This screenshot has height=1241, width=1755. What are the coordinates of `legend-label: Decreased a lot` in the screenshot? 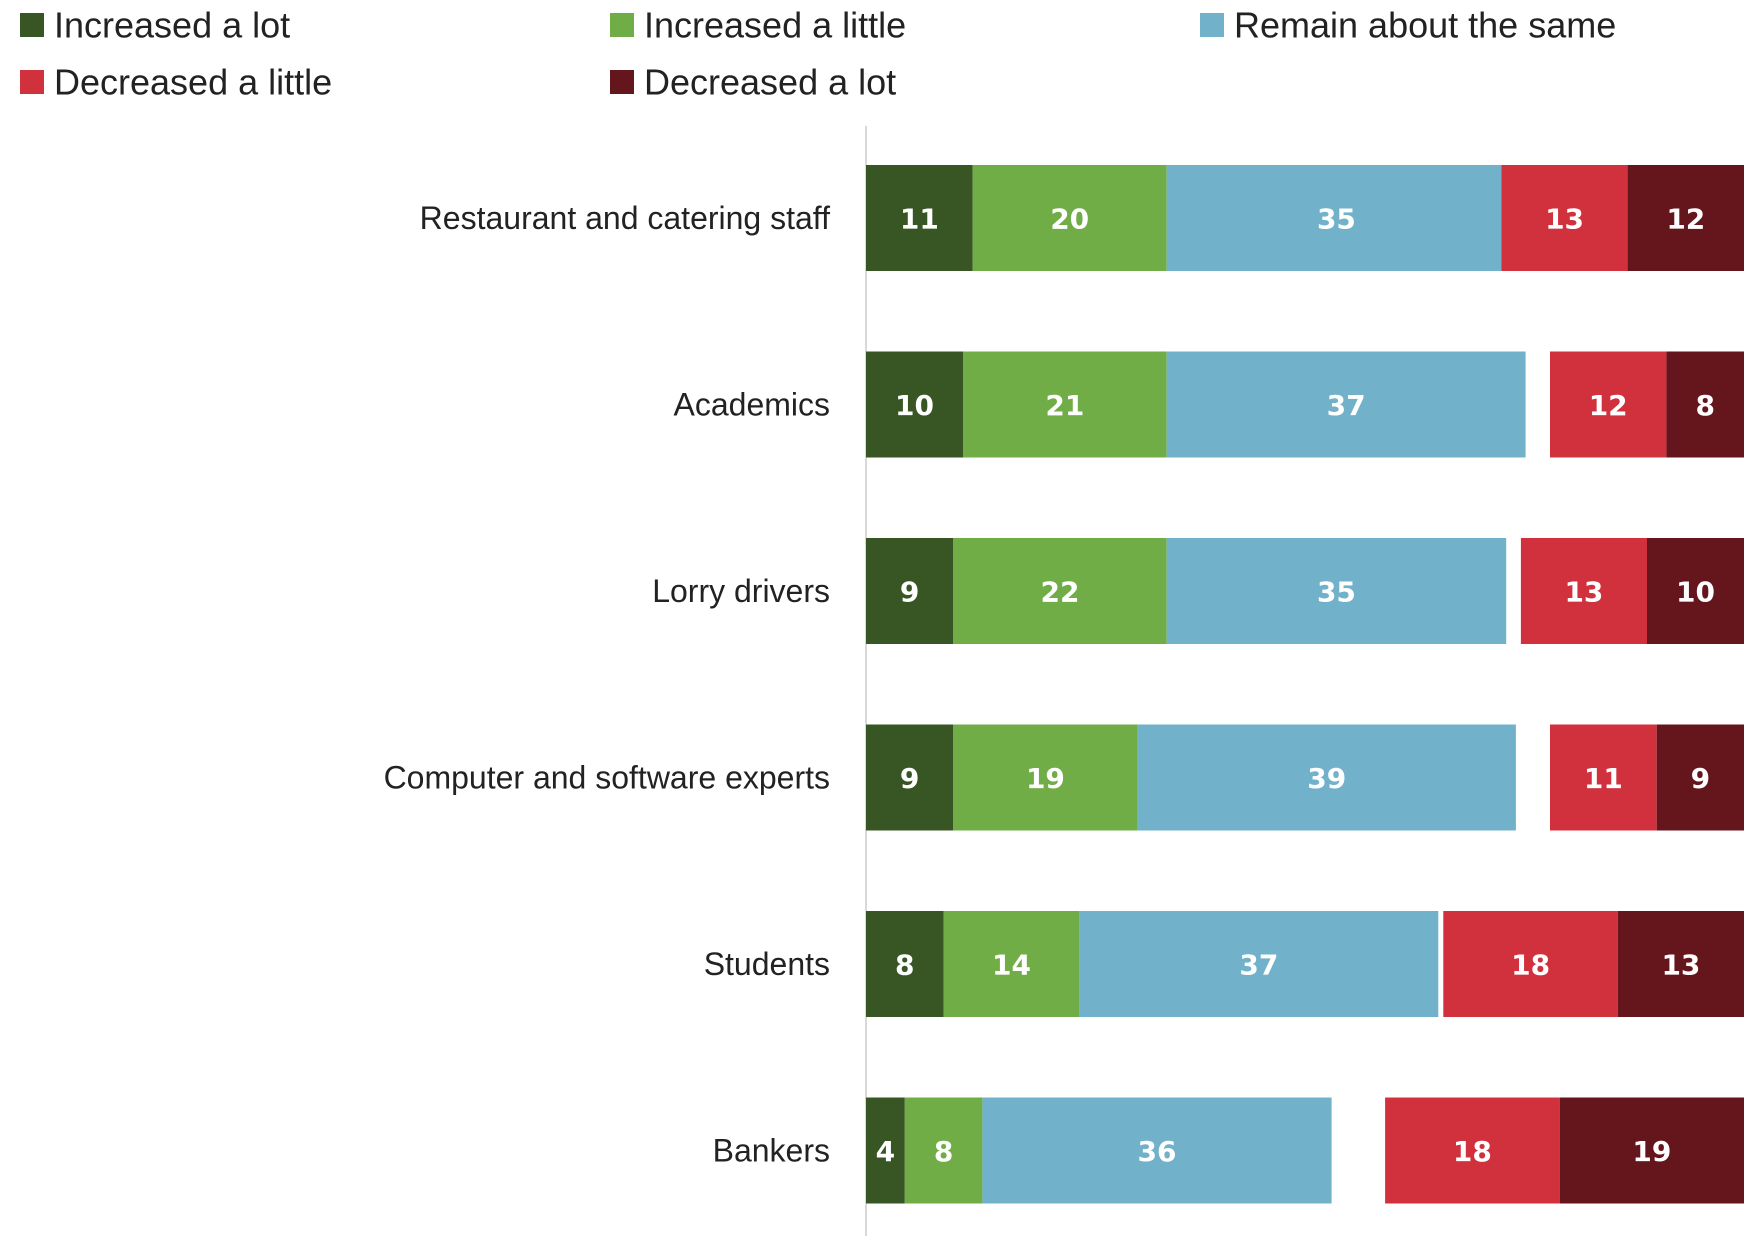 It's located at (770, 82).